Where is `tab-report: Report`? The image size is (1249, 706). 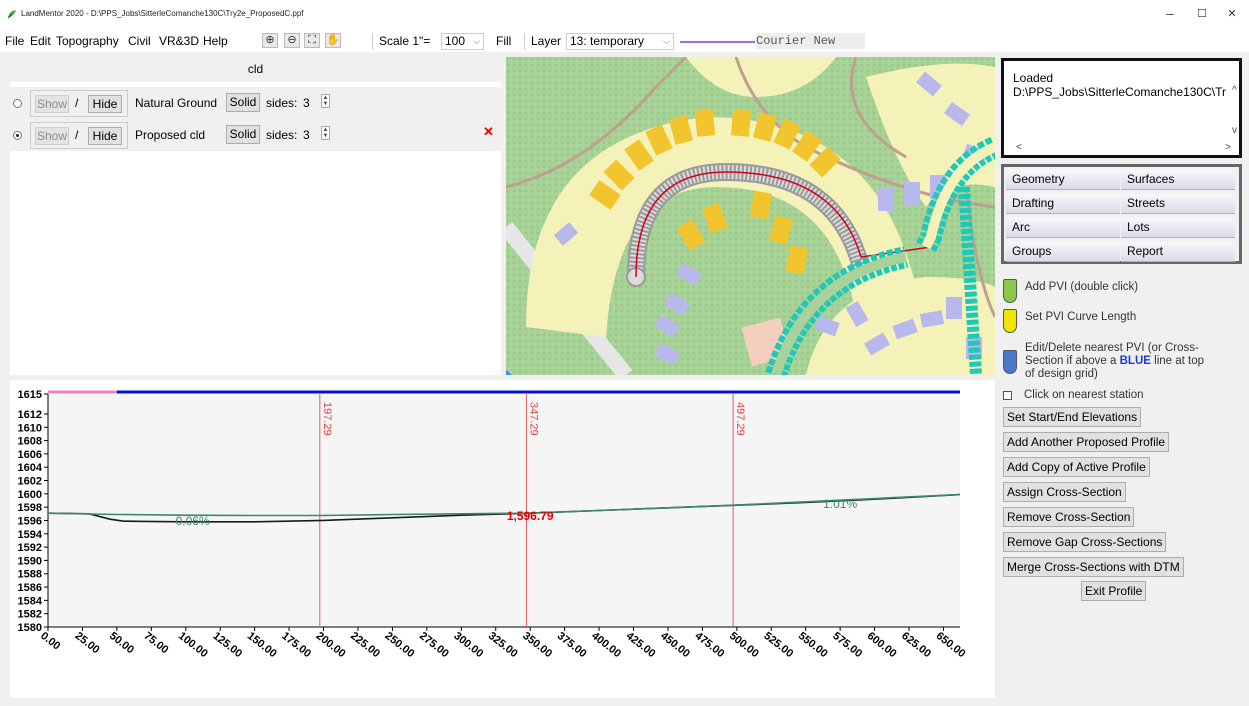 tab-report: Report is located at coordinates (1178, 251).